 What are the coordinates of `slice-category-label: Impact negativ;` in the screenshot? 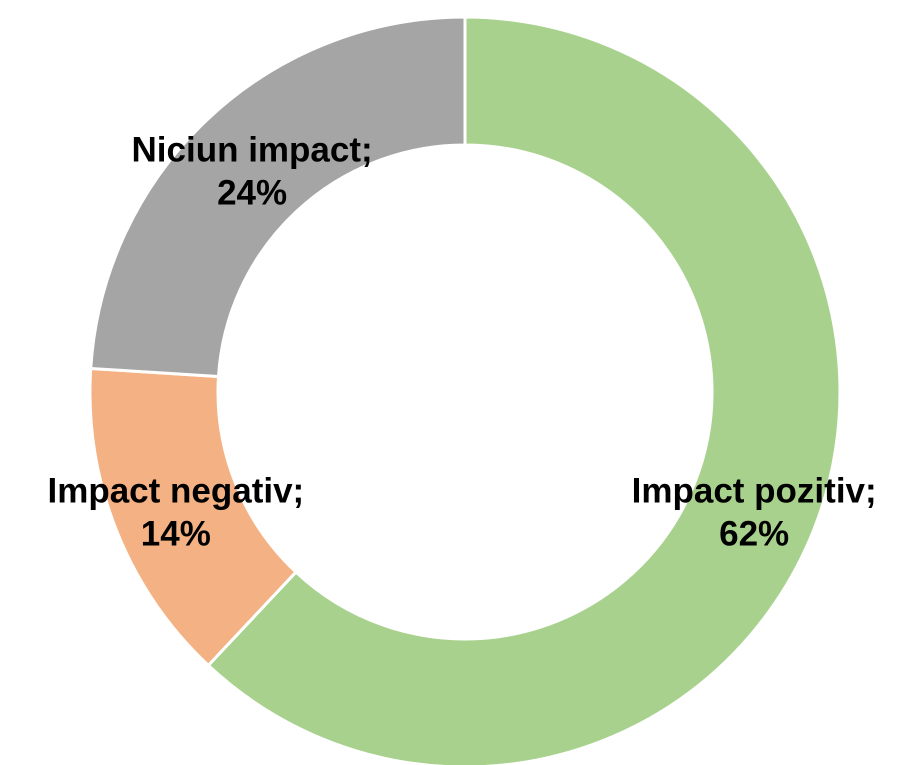 It's located at (175, 491).